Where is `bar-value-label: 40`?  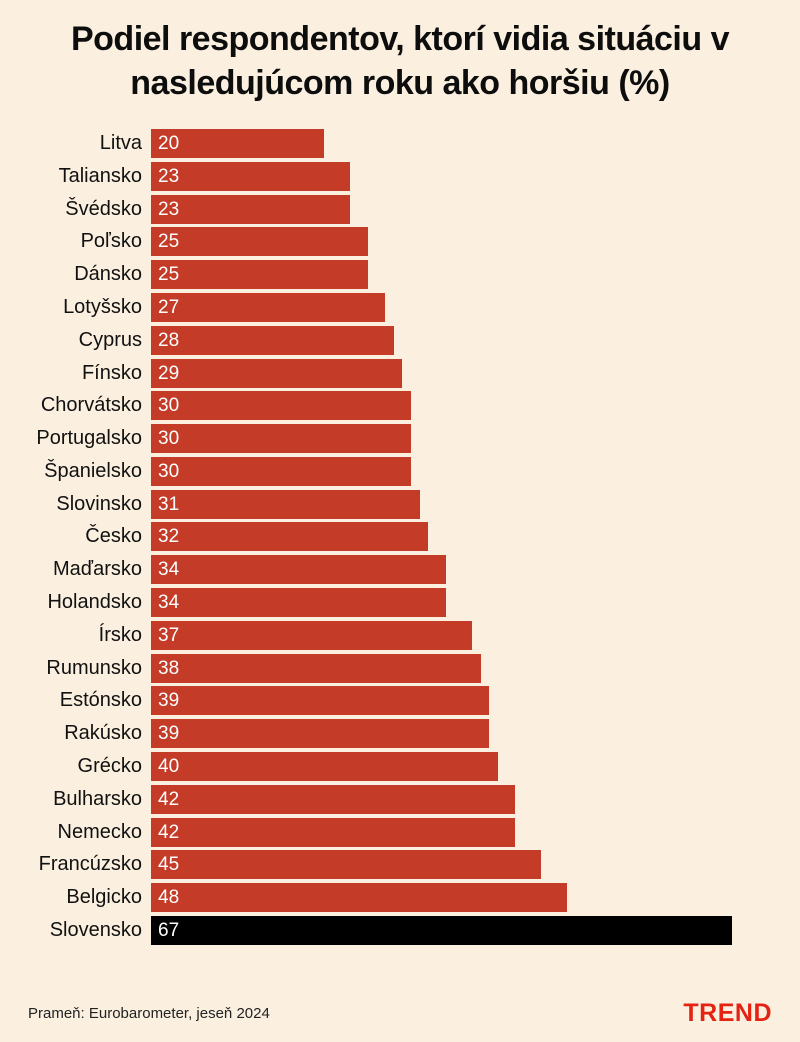
bar-value-label: 40 is located at coordinates (169, 767).